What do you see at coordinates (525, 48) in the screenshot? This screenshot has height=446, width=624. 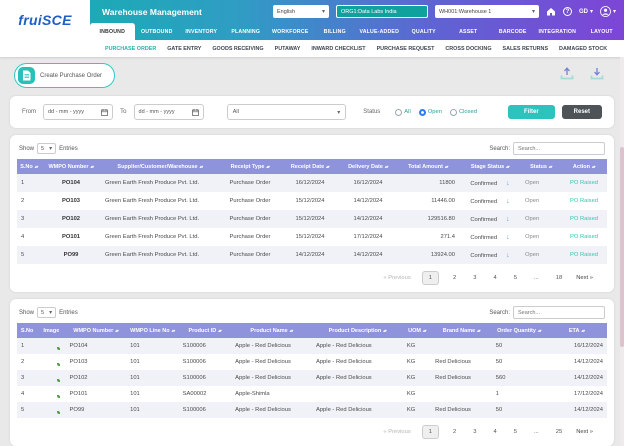 I see `subtab-sales-returns: SALES RETURNS` at bounding box center [525, 48].